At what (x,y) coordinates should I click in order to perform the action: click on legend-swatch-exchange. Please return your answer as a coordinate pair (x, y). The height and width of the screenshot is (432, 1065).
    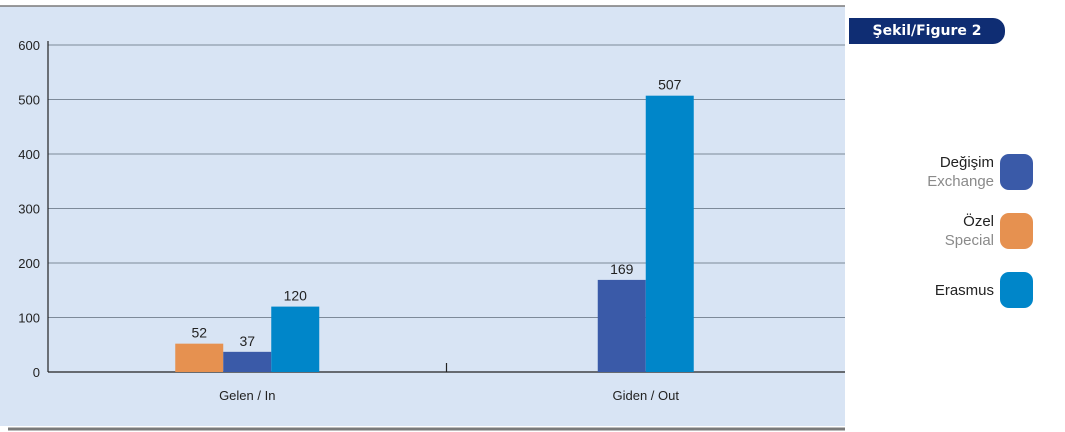
    Looking at the image, I should click on (1016, 172).